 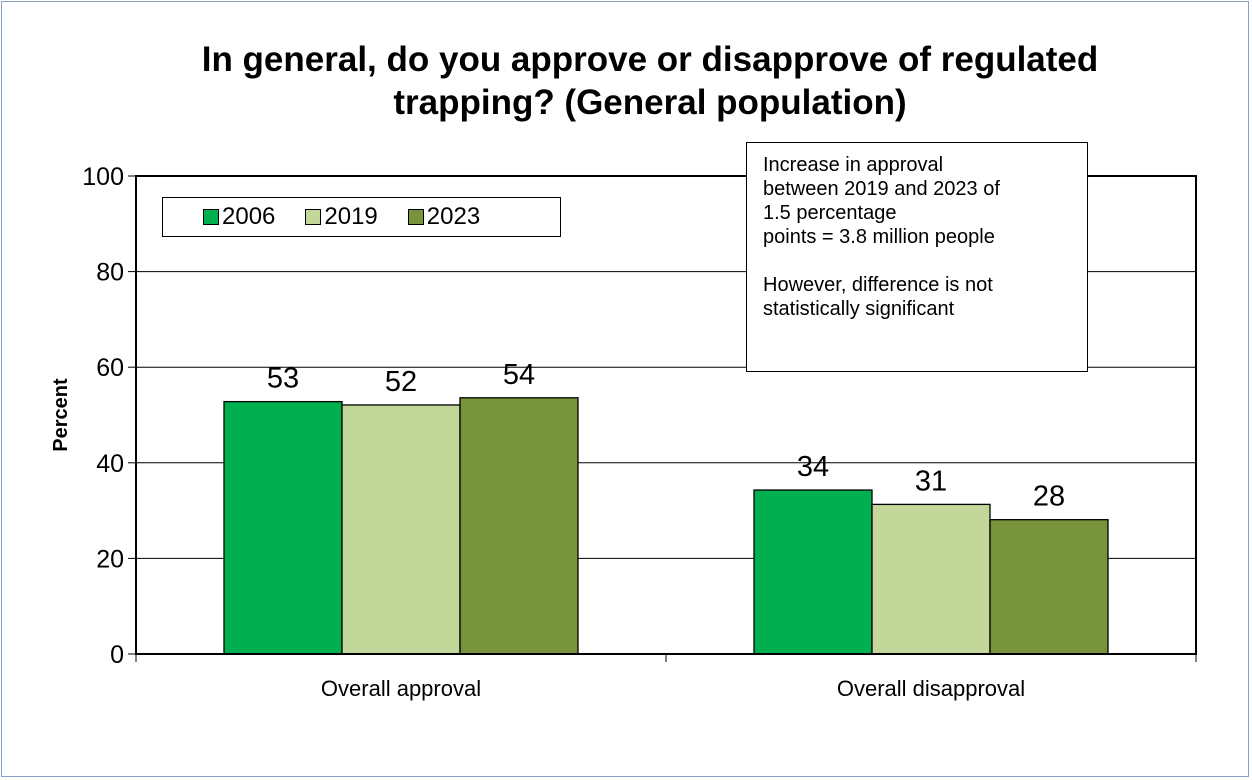 What do you see at coordinates (881, 189) in the screenshot?
I see `annotation-line-2: between 2019 and 2023 of` at bounding box center [881, 189].